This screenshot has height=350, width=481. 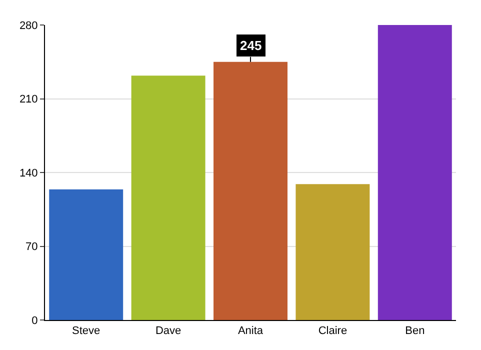 What do you see at coordinates (86, 331) in the screenshot?
I see `x-tick-label: Steve` at bounding box center [86, 331].